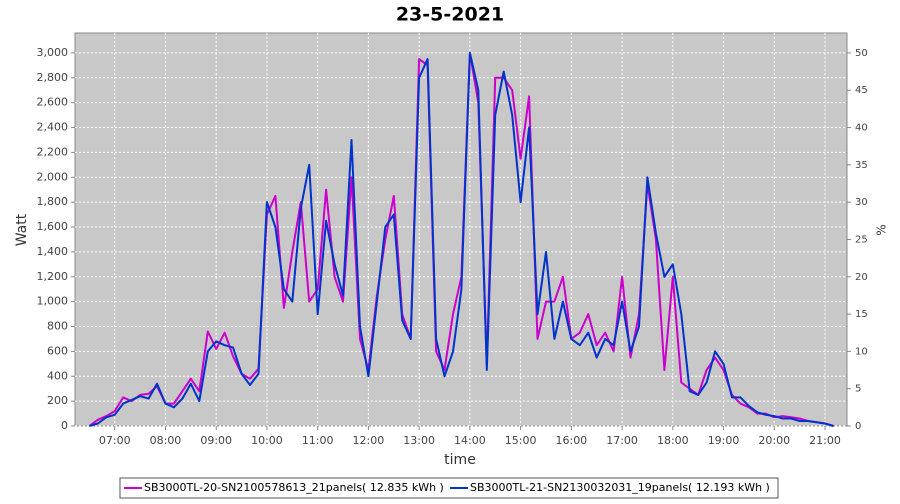  Describe the element at coordinates (53, 127) in the screenshot. I see `y-tick-label: 2,400` at that location.